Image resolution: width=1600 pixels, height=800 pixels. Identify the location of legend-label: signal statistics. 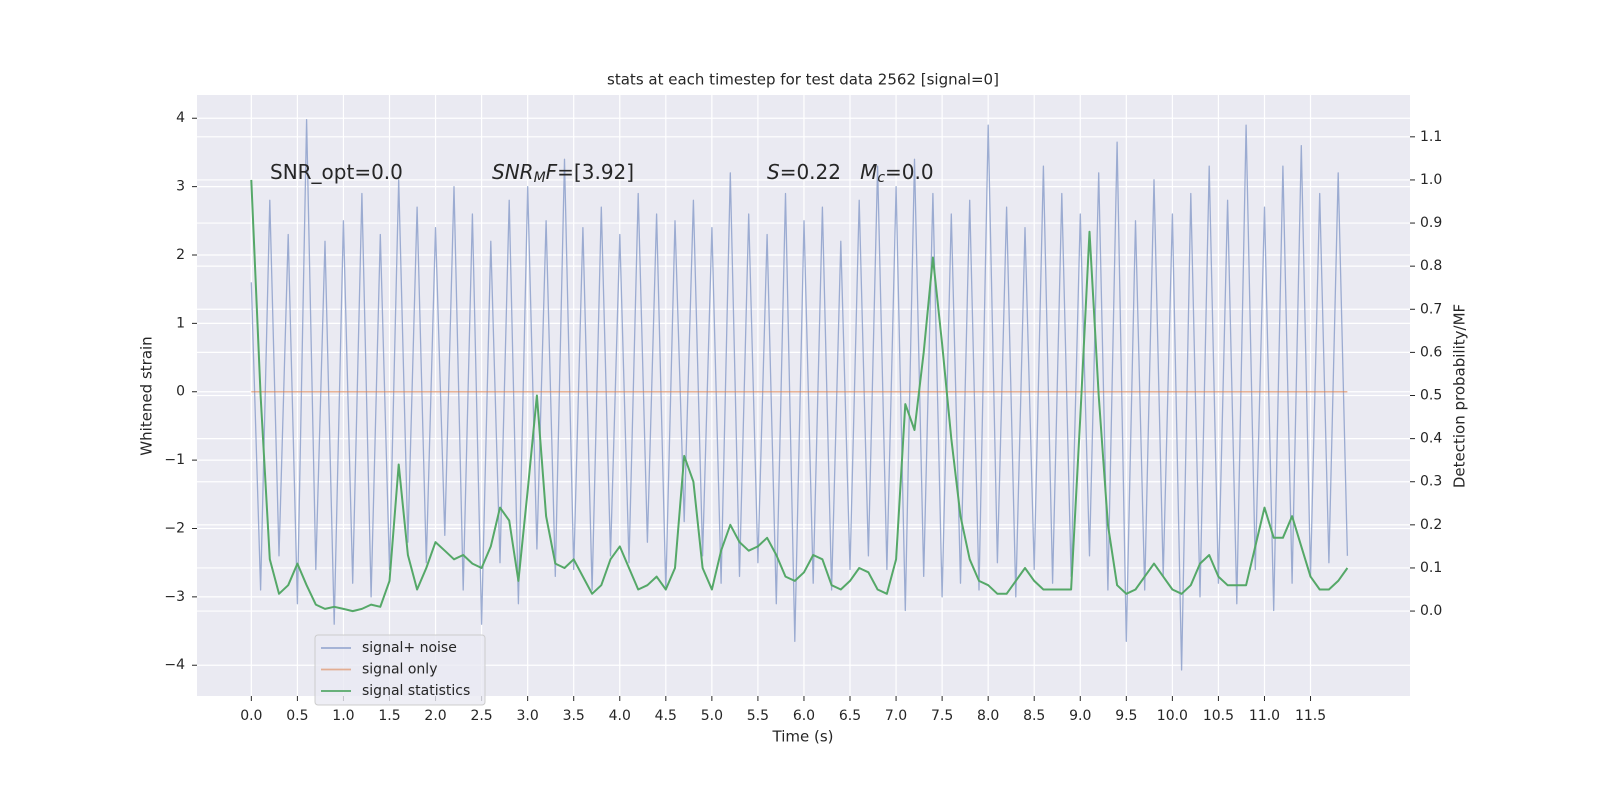
(416, 691).